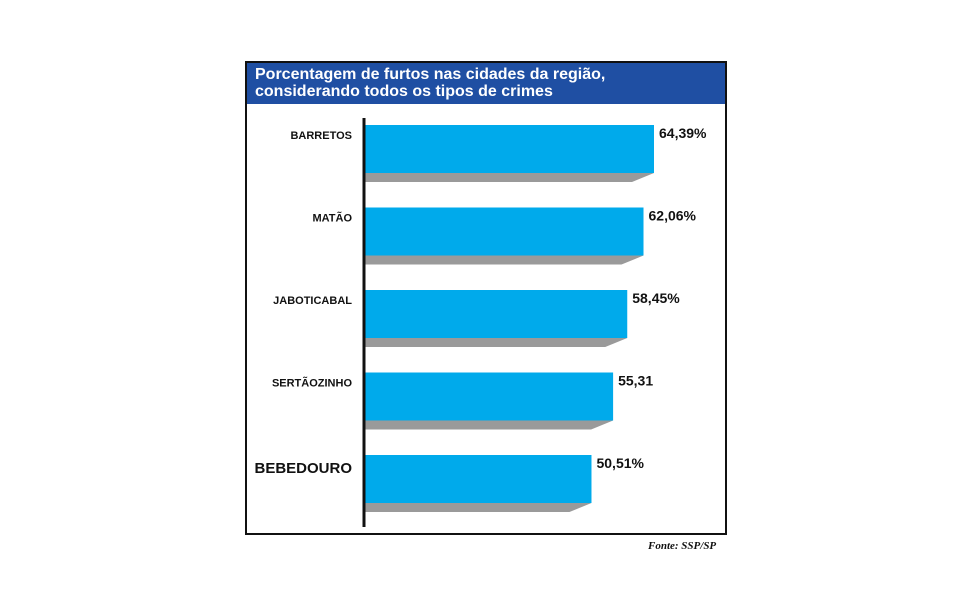  I want to click on value-label: 50,51%, so click(620, 463).